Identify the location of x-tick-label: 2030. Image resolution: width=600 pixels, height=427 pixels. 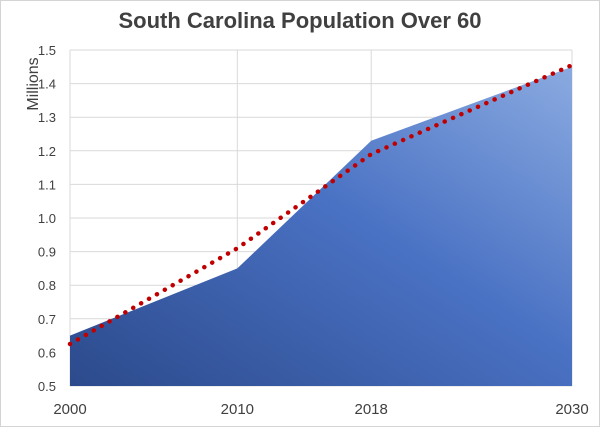
(571, 409).